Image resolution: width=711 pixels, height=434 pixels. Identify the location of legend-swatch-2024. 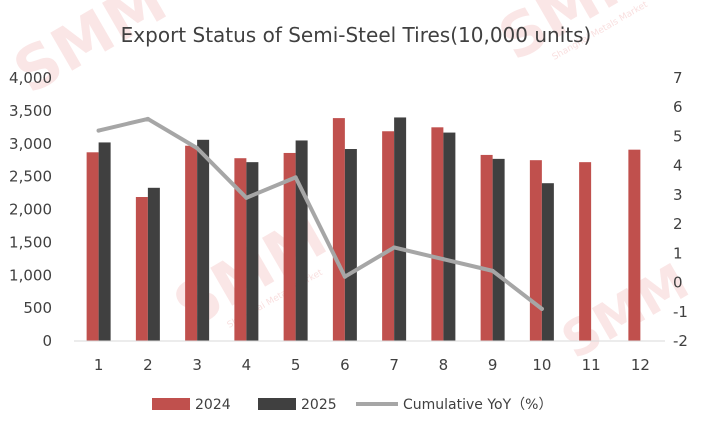
(171, 404).